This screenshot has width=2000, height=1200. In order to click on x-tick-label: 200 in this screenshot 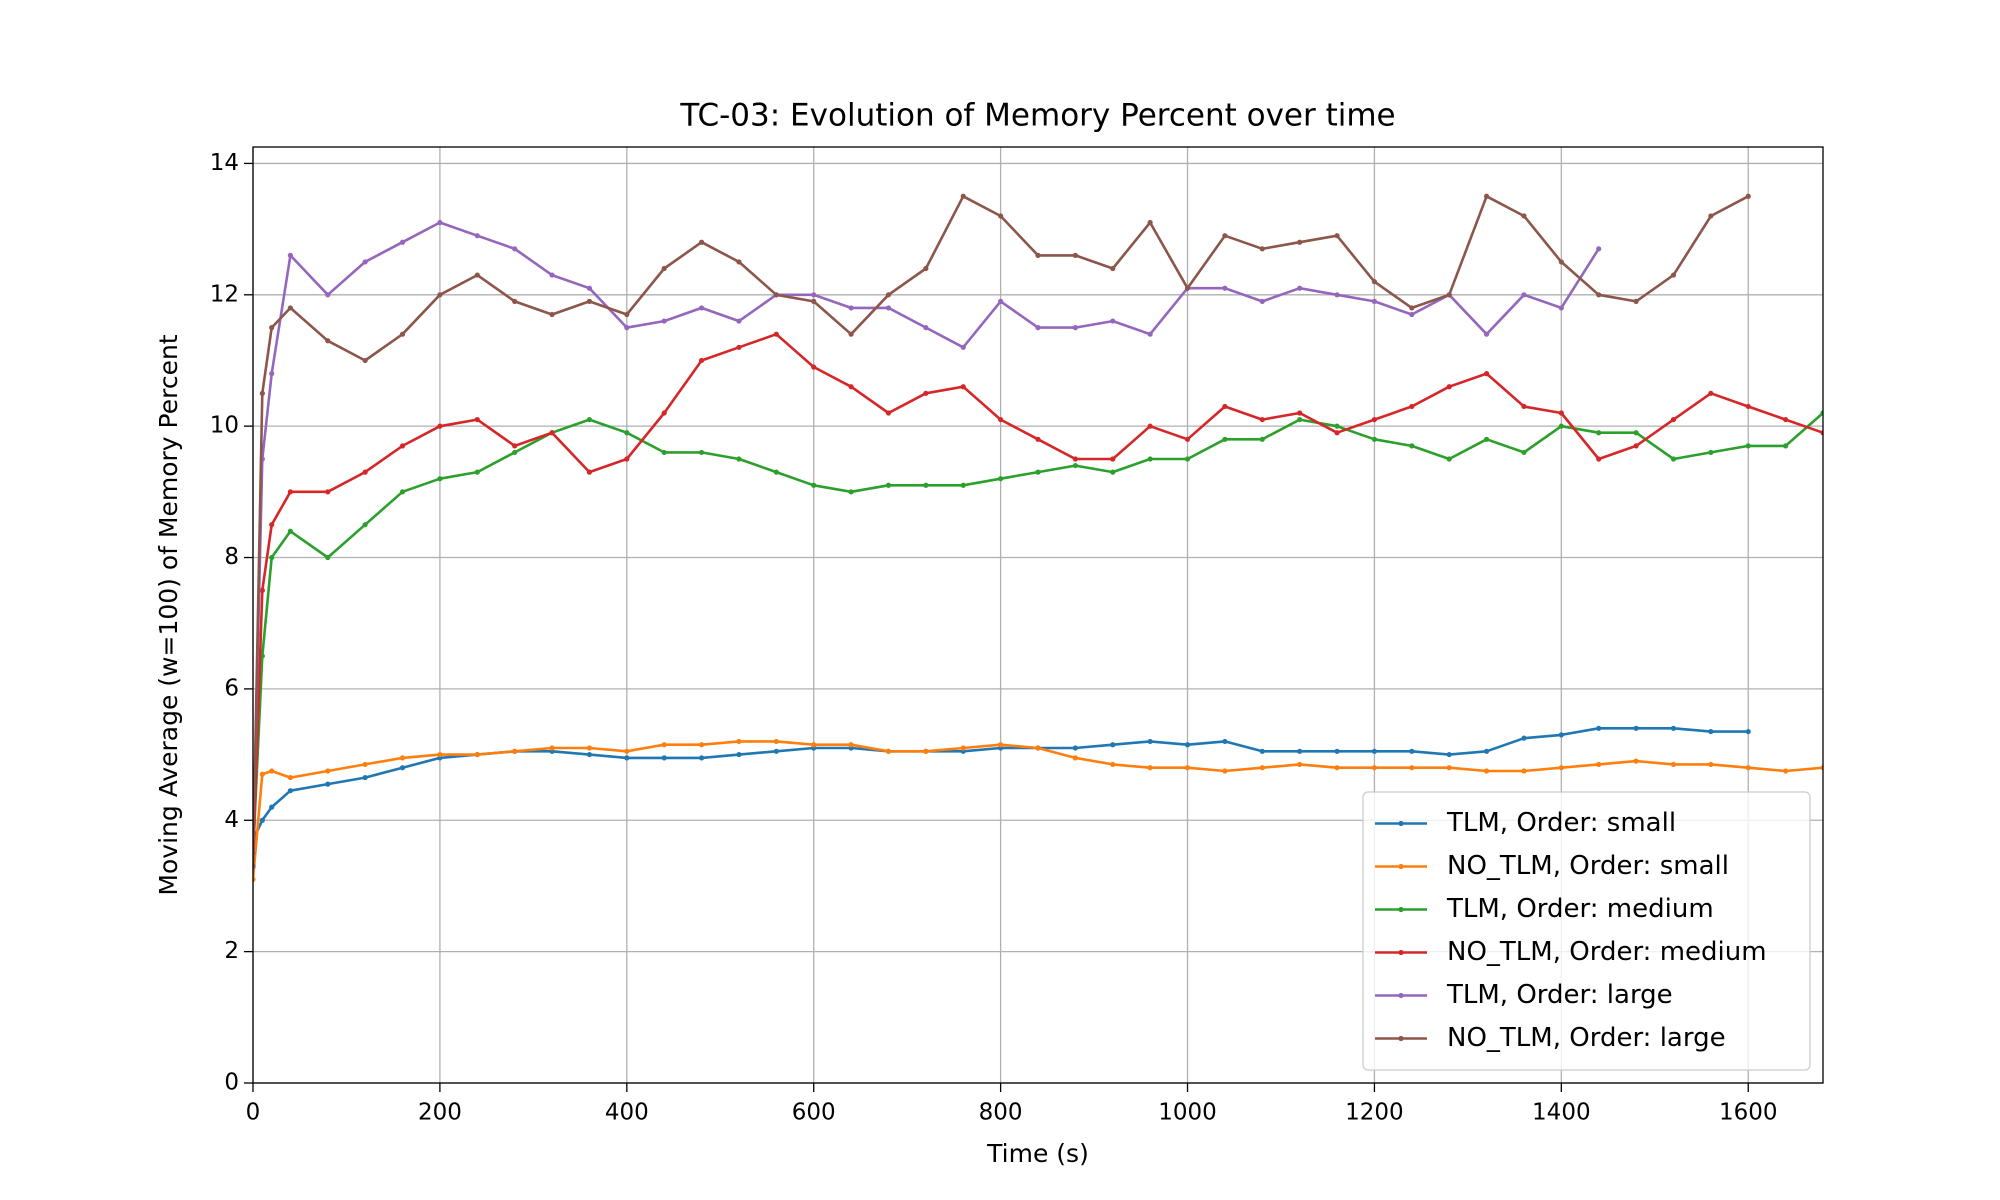, I will do `click(440, 1113)`.